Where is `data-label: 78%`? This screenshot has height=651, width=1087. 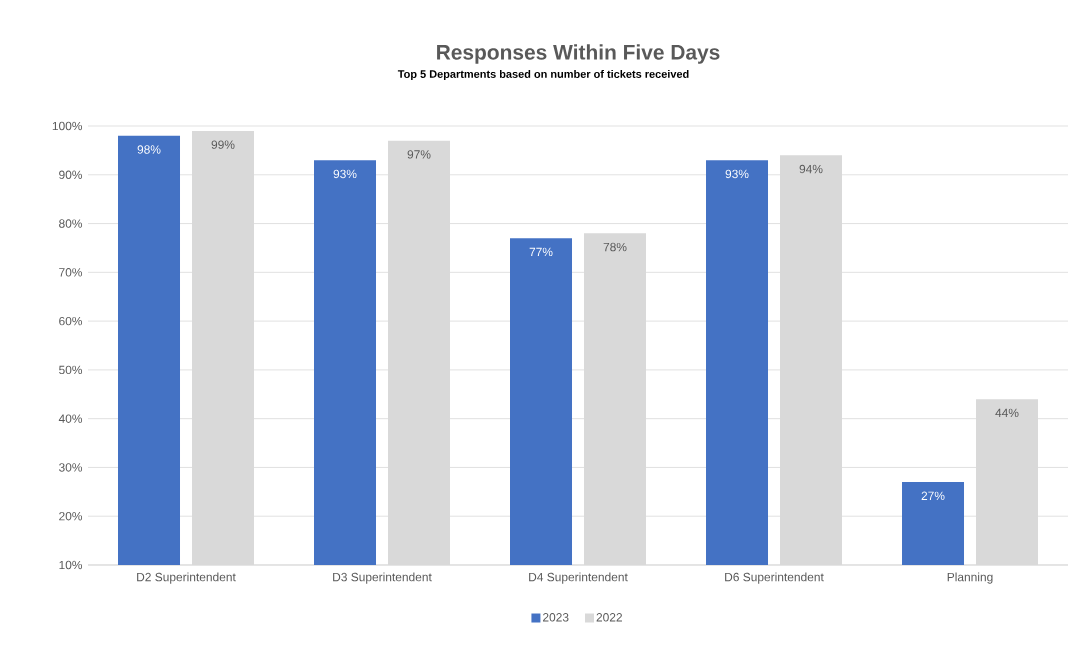 data-label: 78% is located at coordinates (615, 247).